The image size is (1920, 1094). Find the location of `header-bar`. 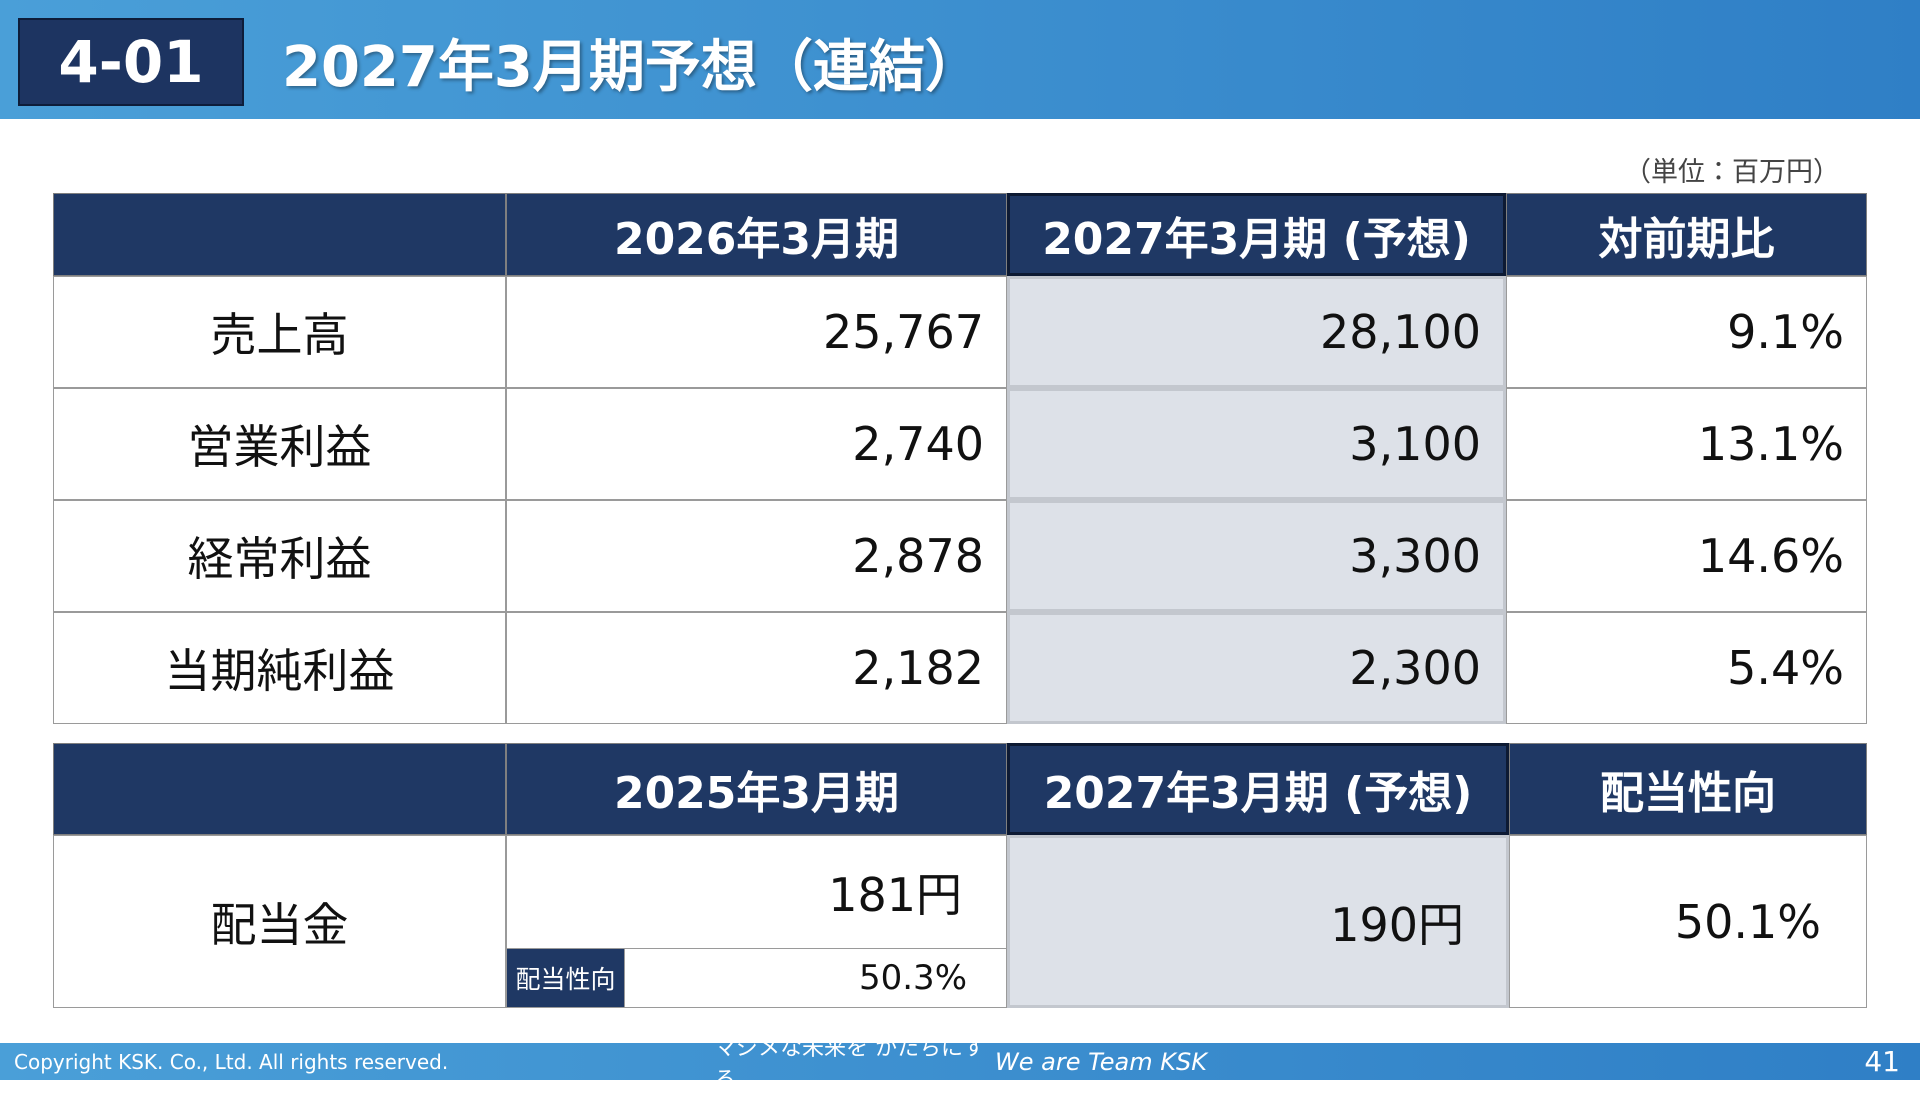

header-bar is located at coordinates (960, 59).